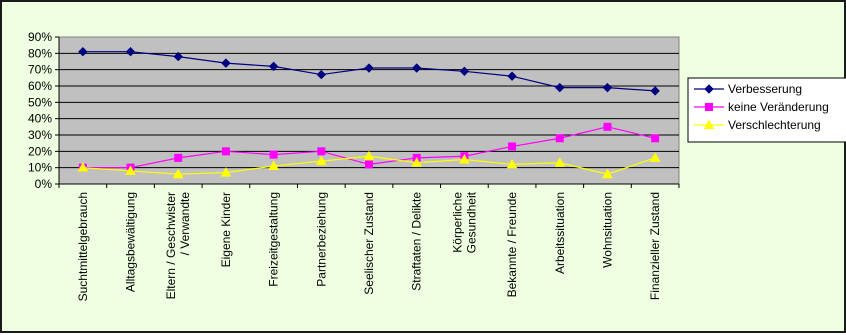 The height and width of the screenshot is (335, 846). I want to click on x-tick-label: Seelischer Zustand, so click(369, 243).